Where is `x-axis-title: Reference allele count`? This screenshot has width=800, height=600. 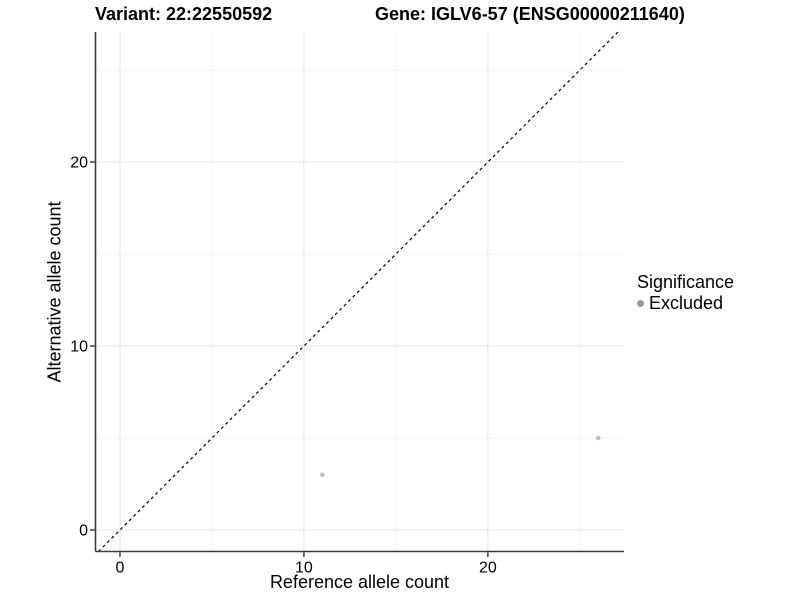 x-axis-title: Reference allele count is located at coordinates (359, 582).